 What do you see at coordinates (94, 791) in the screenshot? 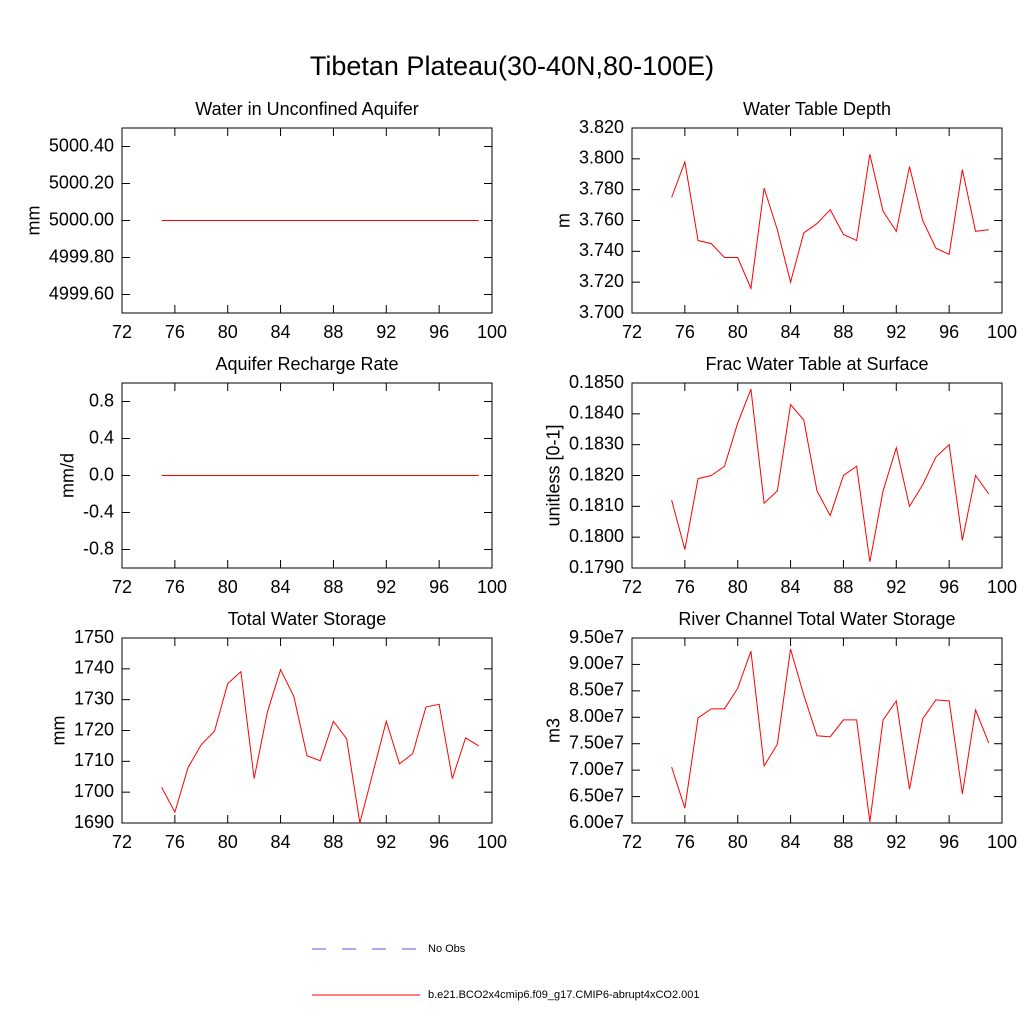
I see `y-tick-label: 1700` at bounding box center [94, 791].